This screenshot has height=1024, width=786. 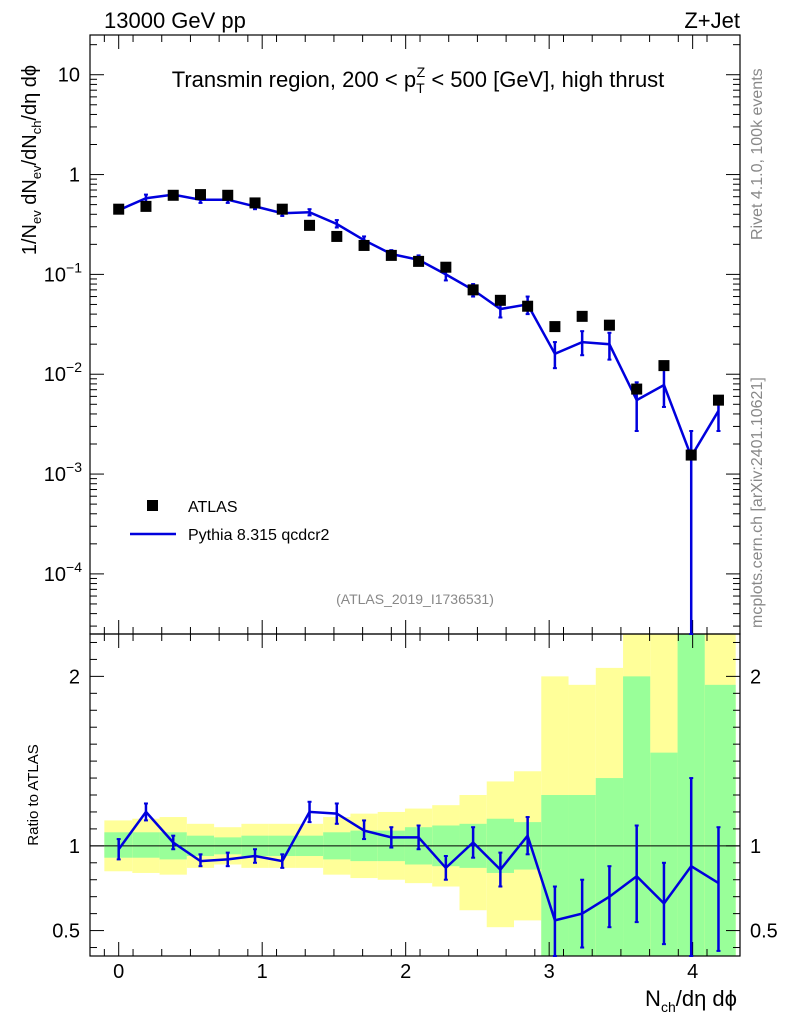 What do you see at coordinates (691, 1000) in the screenshot?
I see `x-axis-label: Nch/dη dϕ` at bounding box center [691, 1000].